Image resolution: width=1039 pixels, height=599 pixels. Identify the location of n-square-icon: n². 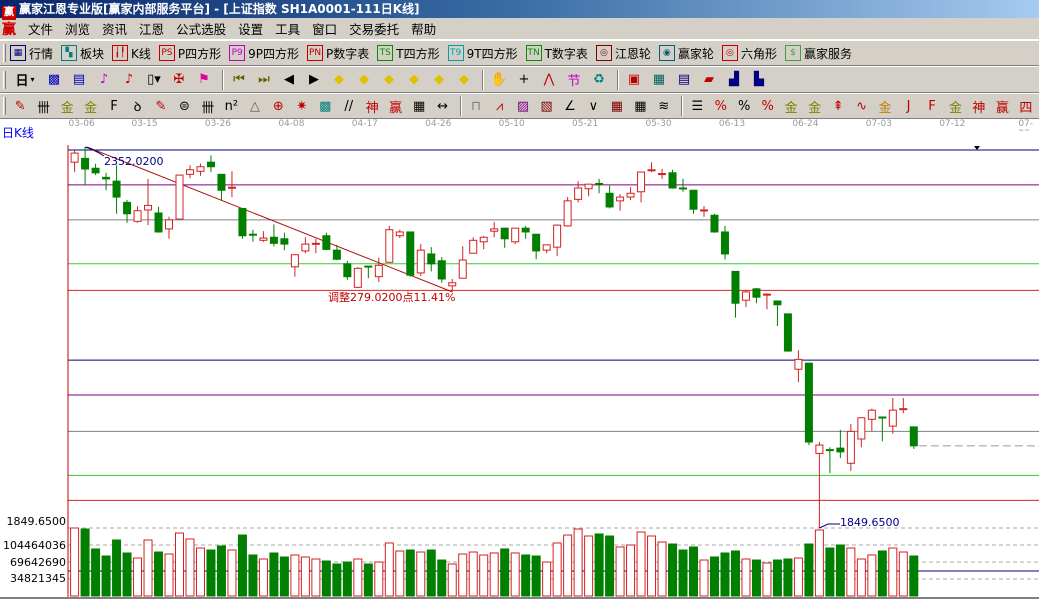
(231, 106).